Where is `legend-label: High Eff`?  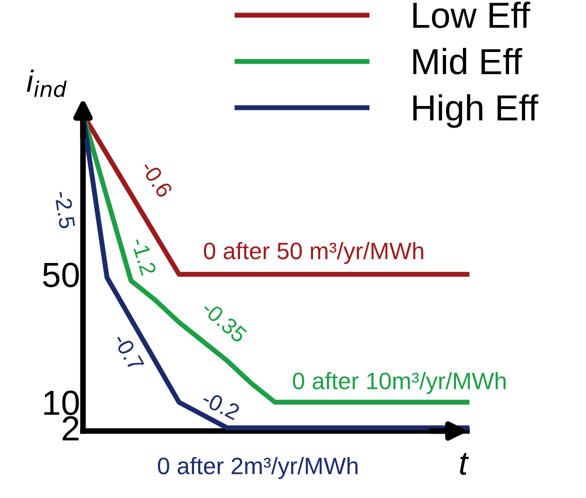 legend-label: High Eff is located at coordinates (475, 111).